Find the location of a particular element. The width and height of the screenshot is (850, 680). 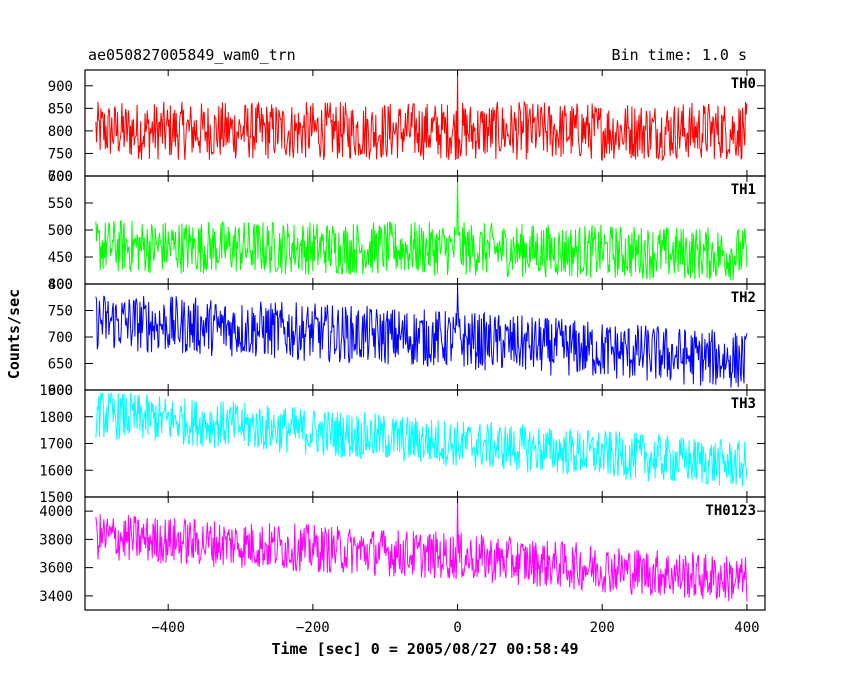

x-tick-label: −200 is located at coordinates (313, 628).